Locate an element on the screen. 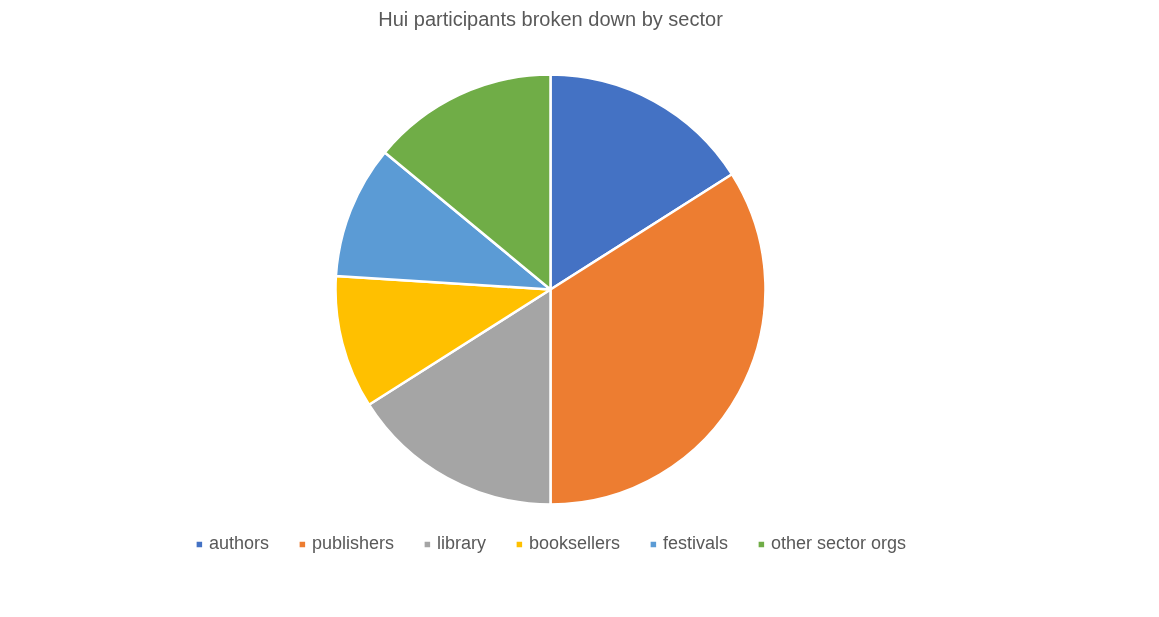 This screenshot has width=1159, height=617. legend-label: other sector orgs is located at coordinates (839, 543).